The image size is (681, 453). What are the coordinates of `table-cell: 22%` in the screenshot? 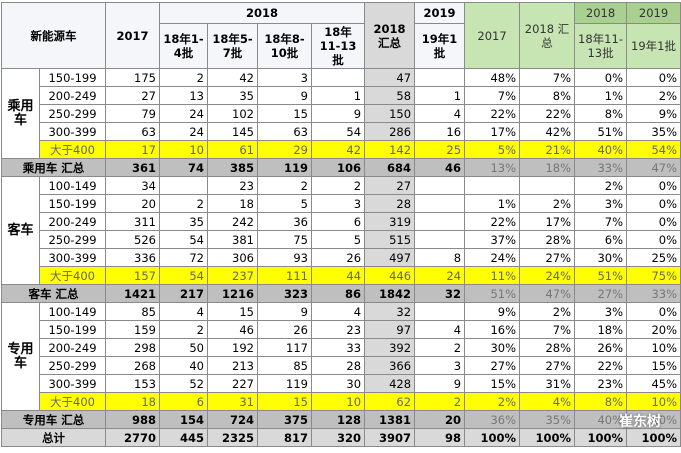 It's located at (492, 113).